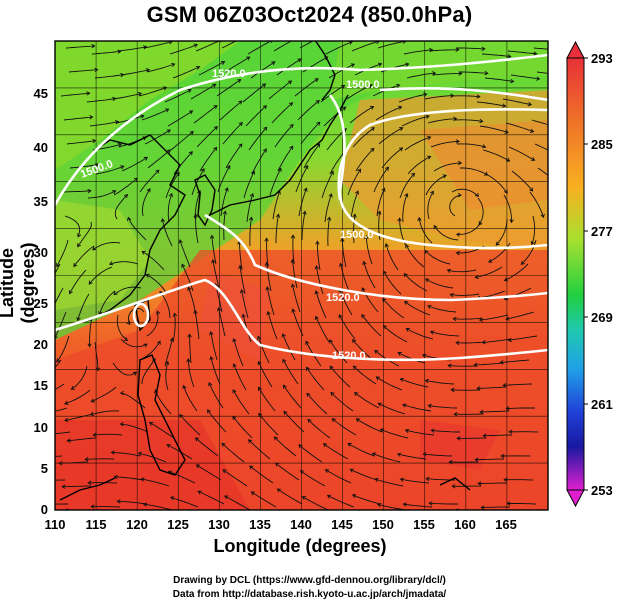 The width and height of the screenshot is (619, 605). What do you see at coordinates (44, 468) in the screenshot?
I see `lat-tick: 5` at bounding box center [44, 468].